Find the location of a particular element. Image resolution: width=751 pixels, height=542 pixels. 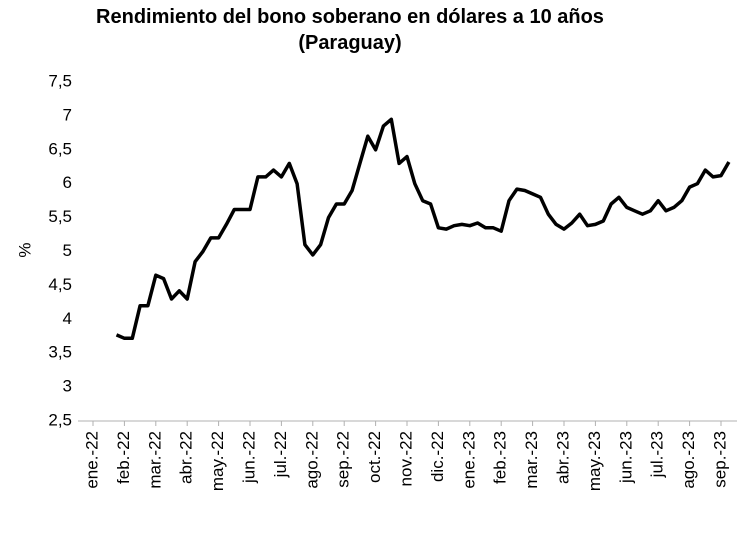

y-axis-label: % is located at coordinates (24, 249).